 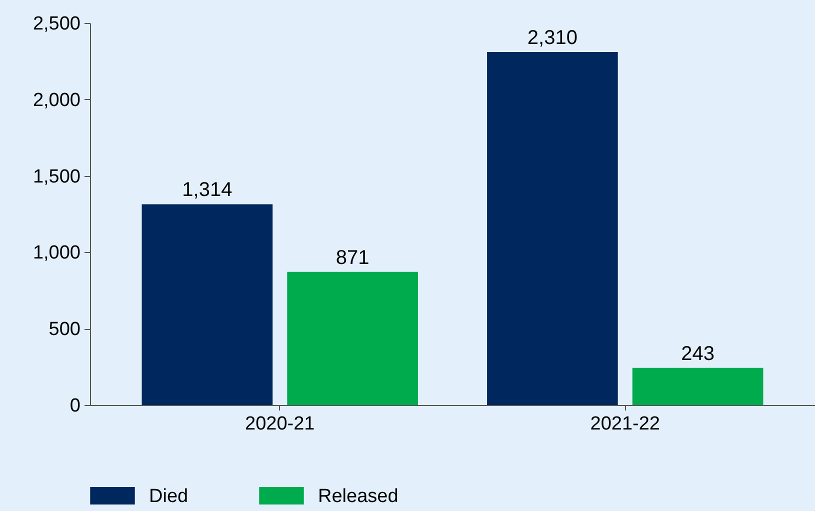 I want to click on data-label: 1,314, so click(x=207, y=190).